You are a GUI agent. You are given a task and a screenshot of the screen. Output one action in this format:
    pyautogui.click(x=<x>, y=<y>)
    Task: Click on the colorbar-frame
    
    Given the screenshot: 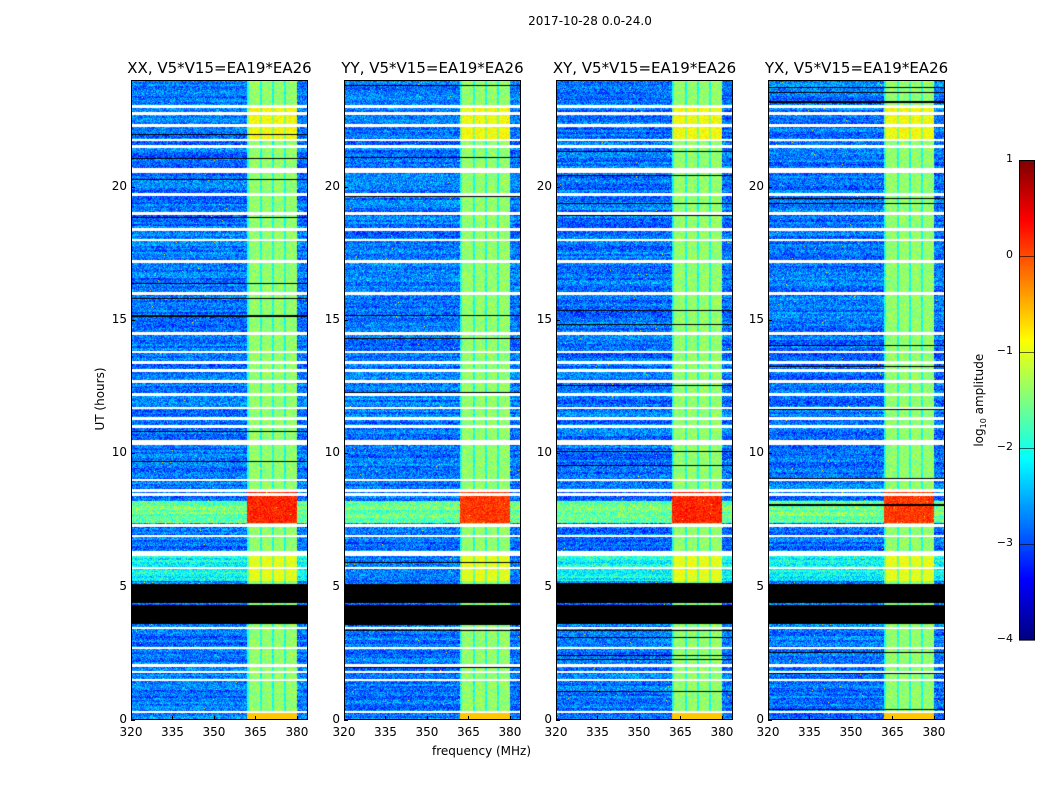 What is the action you would take?
    pyautogui.click(x=1027, y=400)
    